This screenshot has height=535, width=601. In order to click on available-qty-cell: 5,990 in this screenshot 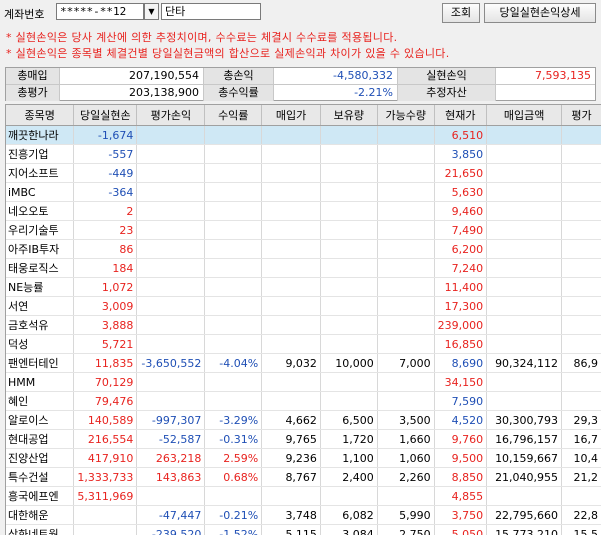, I will do `click(405, 515)`.